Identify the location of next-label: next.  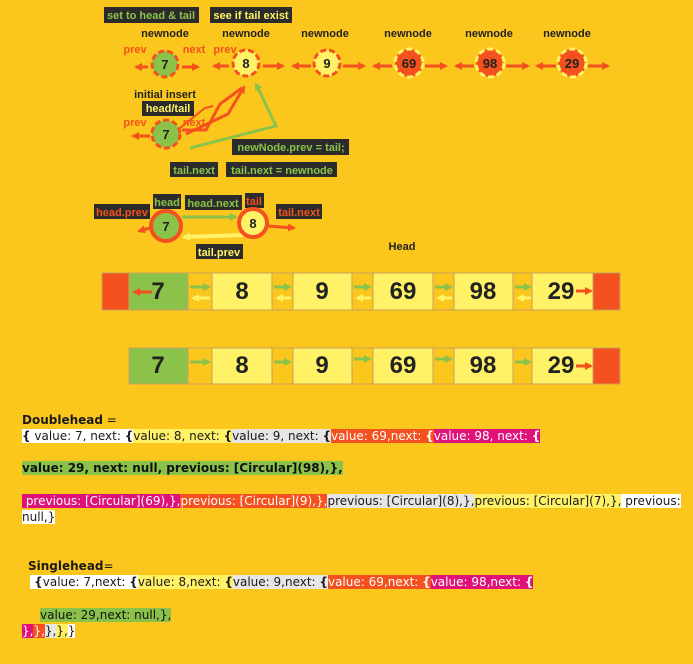
(194, 50).